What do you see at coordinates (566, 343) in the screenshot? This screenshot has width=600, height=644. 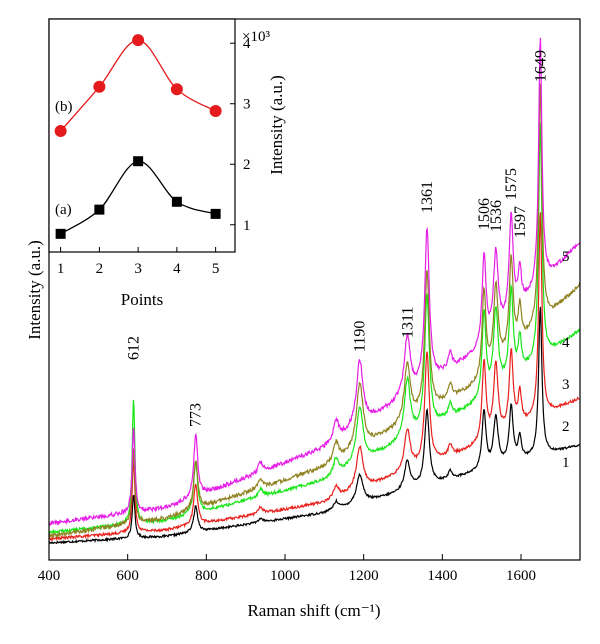 I see `spectrum-label-4: 4` at bounding box center [566, 343].